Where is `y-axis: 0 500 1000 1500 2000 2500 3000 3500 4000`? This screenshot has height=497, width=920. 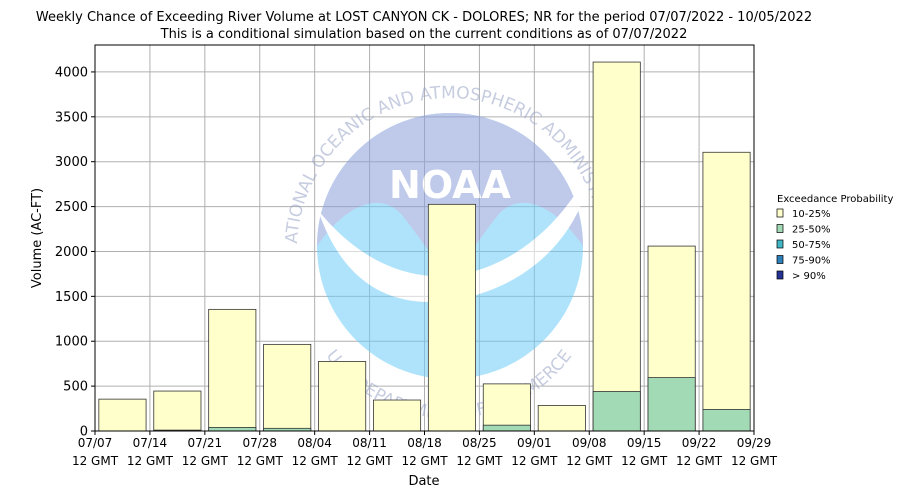
y-axis: 0 500 1000 1500 2000 2500 3000 3500 4000 is located at coordinates (75, 252).